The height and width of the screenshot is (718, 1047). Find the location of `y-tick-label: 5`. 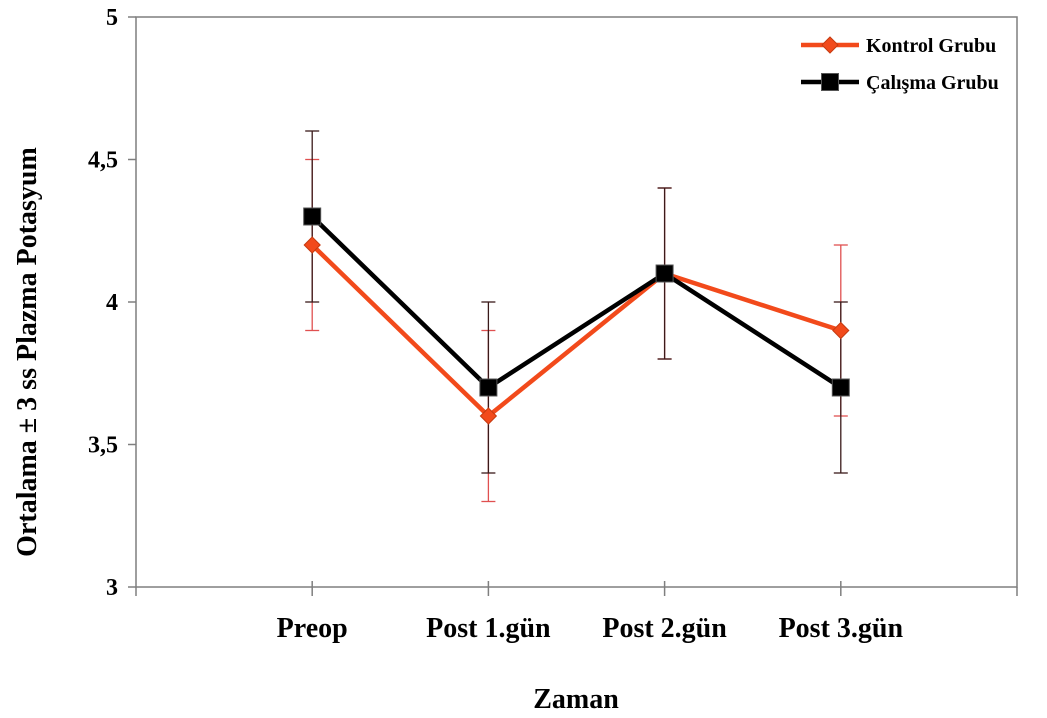

y-tick-label: 5 is located at coordinates (112, 18).